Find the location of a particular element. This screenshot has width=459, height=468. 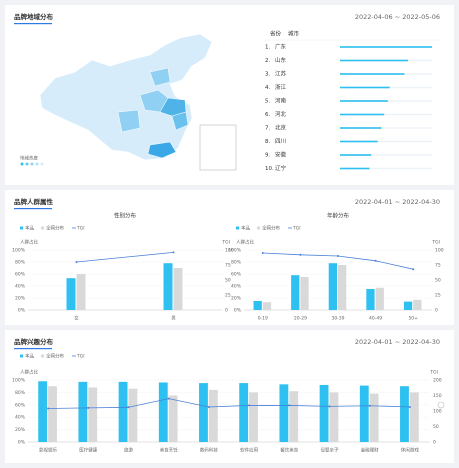

y2-tick-label: 75 is located at coordinates (438, 266).